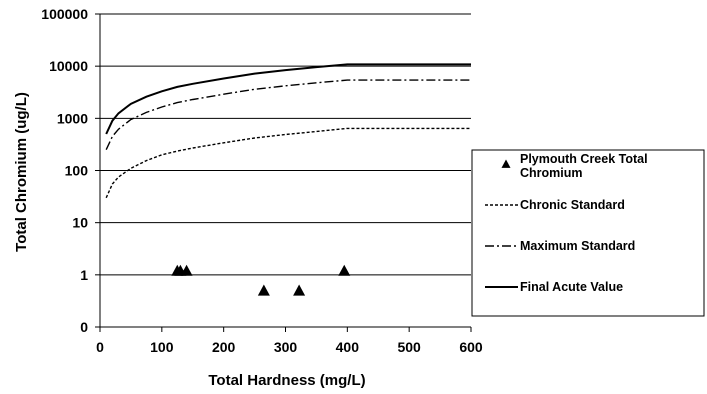 The height and width of the screenshot is (394, 707). What do you see at coordinates (506, 163) in the screenshot?
I see `legend-marker-plymouth-creek-total-chromium` at bounding box center [506, 163].